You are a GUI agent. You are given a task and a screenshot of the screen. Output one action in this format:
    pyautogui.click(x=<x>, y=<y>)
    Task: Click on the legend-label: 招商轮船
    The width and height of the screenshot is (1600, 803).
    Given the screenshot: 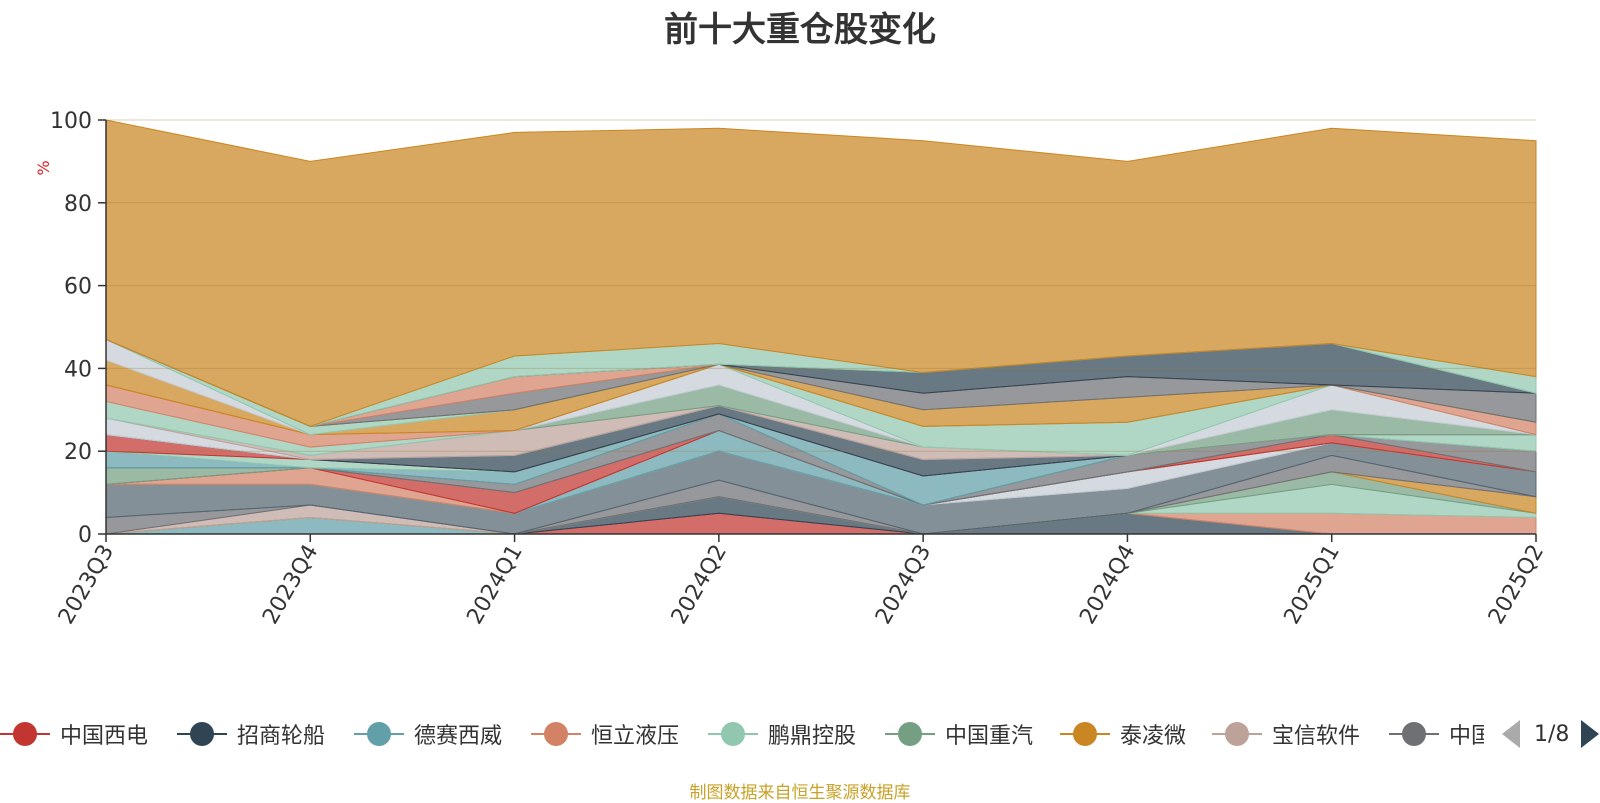 What is the action you would take?
    pyautogui.click(x=281, y=736)
    